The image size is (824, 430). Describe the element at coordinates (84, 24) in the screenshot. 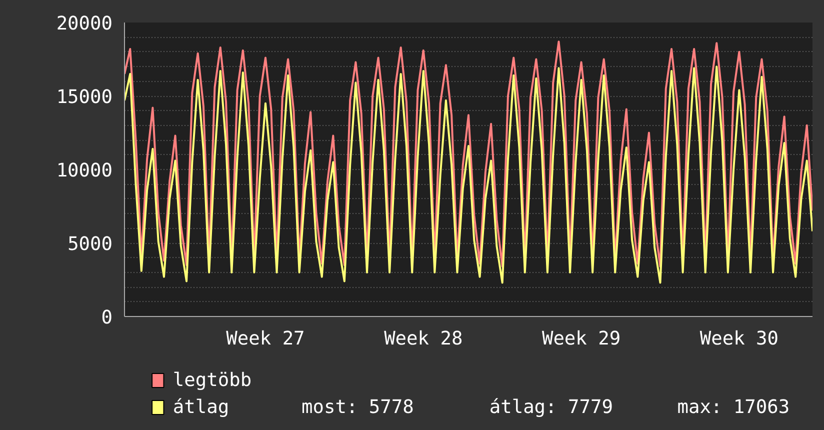

I see `y-tick-label: 20000` at that location.